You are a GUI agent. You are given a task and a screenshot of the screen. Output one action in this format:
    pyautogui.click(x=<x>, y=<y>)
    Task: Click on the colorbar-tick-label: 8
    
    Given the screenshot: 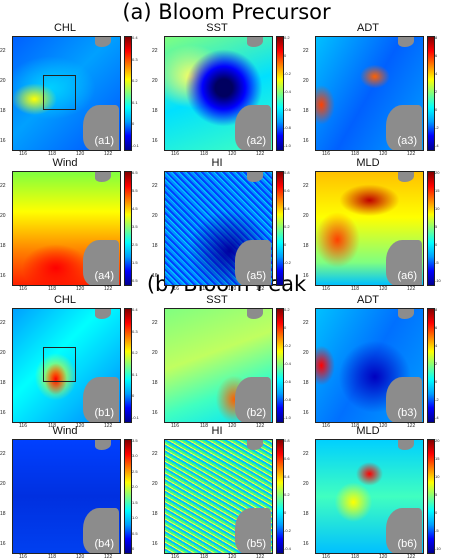 What is the action you would take?
    pyautogui.click(x=436, y=37)
    